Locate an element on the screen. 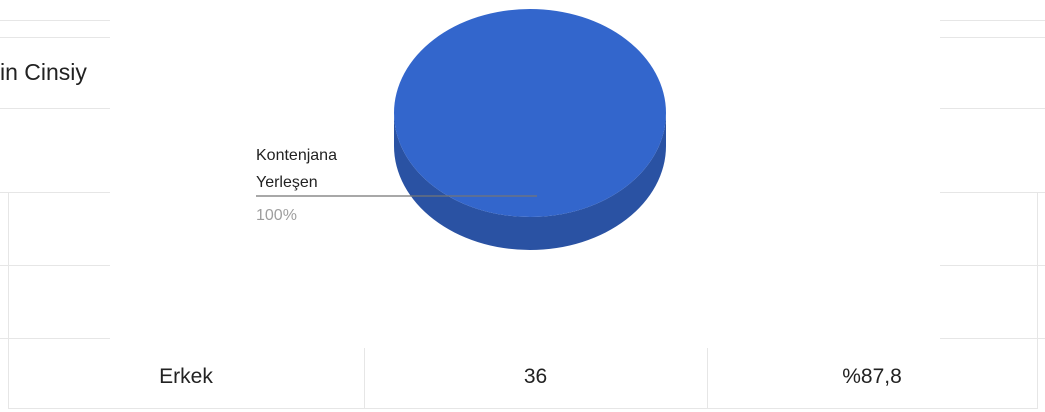 This screenshot has width=1045, height=412. table-cell-count: 36 is located at coordinates (535, 376).